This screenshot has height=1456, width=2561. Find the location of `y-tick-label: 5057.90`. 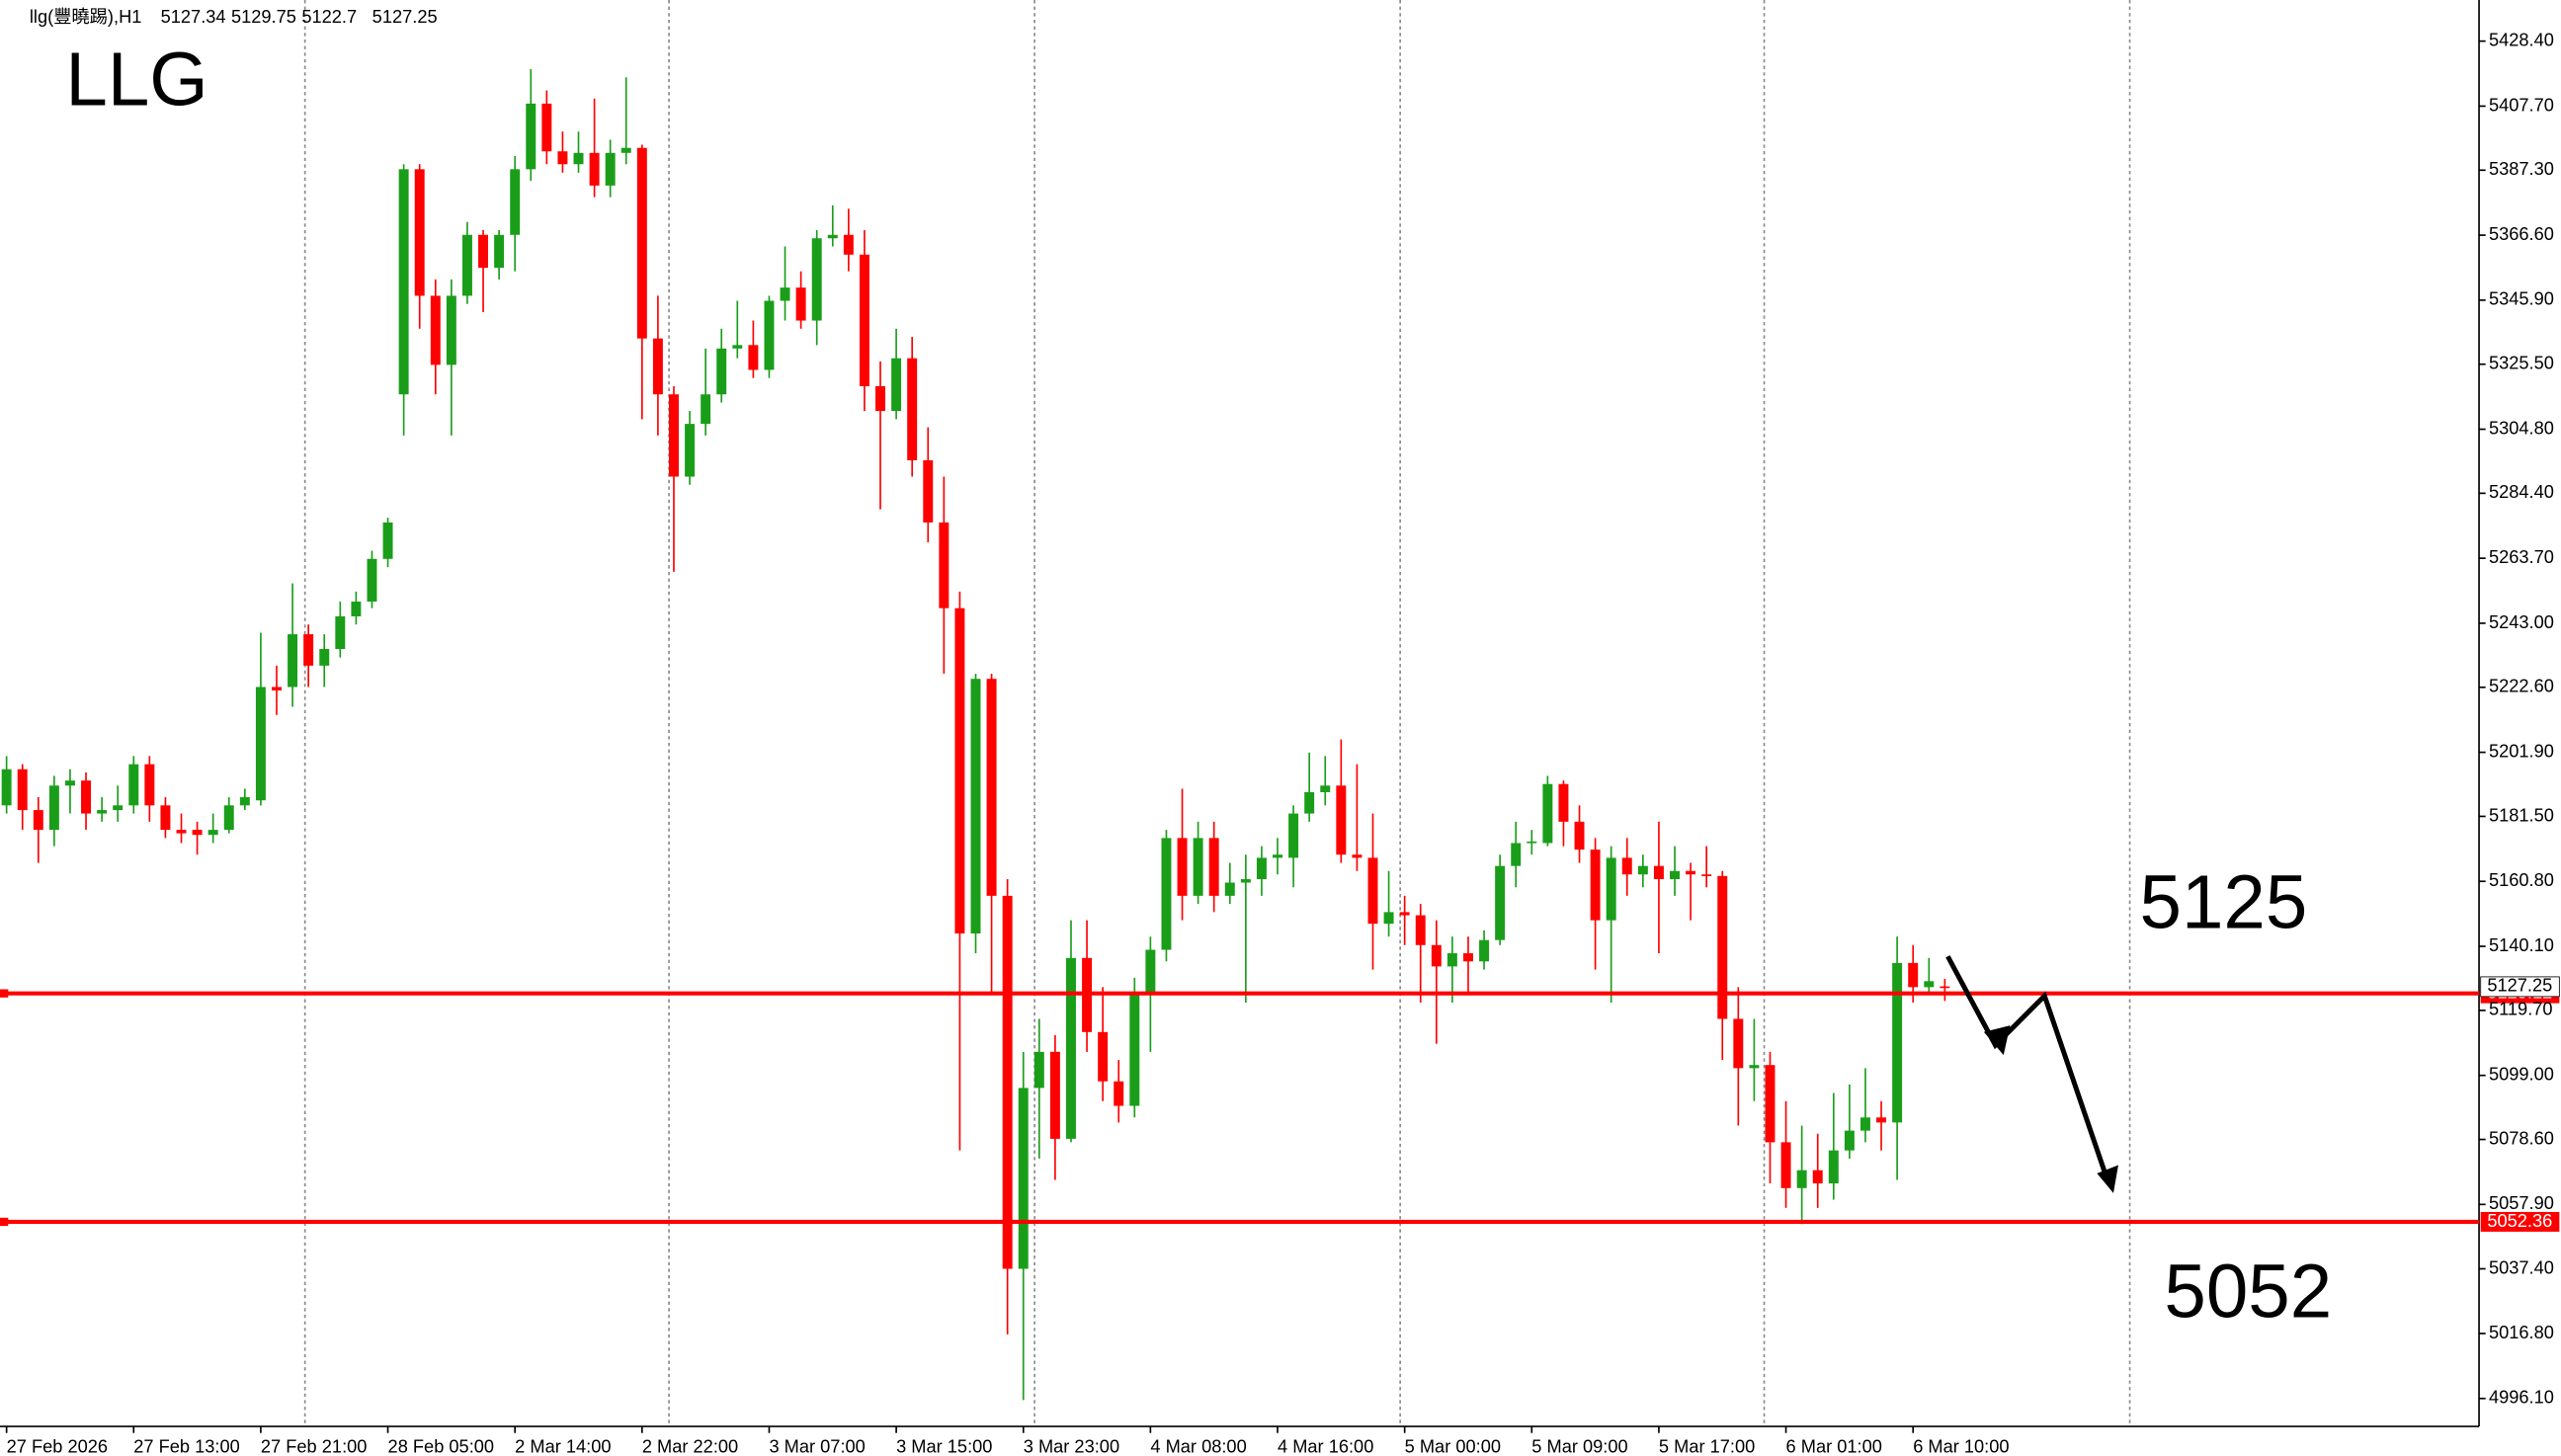

y-tick-label: 5057.90 is located at coordinates (2521, 1202).